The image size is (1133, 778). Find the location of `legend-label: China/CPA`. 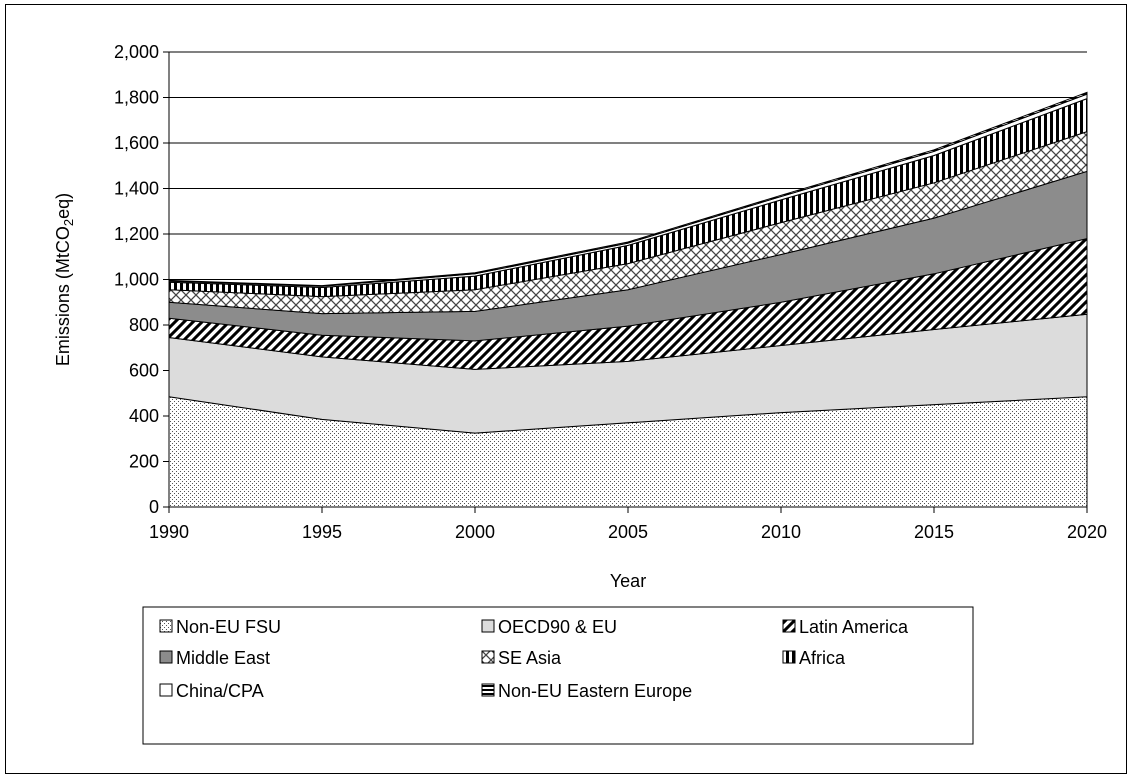

legend-label: China/CPA is located at coordinates (220, 691).